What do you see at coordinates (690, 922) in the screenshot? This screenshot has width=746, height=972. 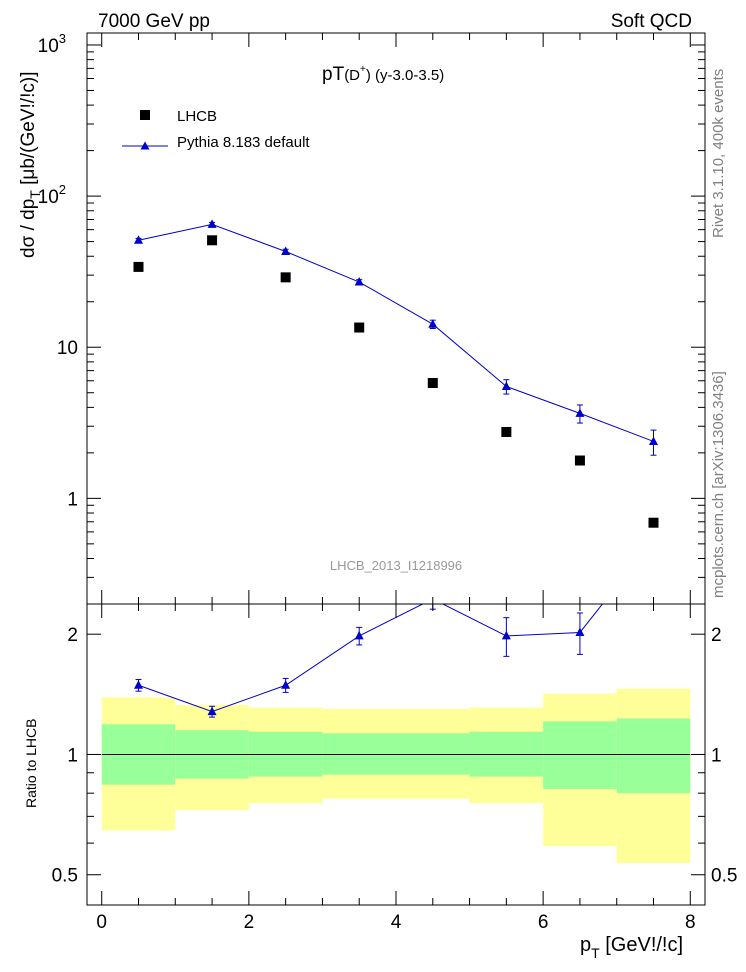 I see `x-tick-label: 8` at bounding box center [690, 922].